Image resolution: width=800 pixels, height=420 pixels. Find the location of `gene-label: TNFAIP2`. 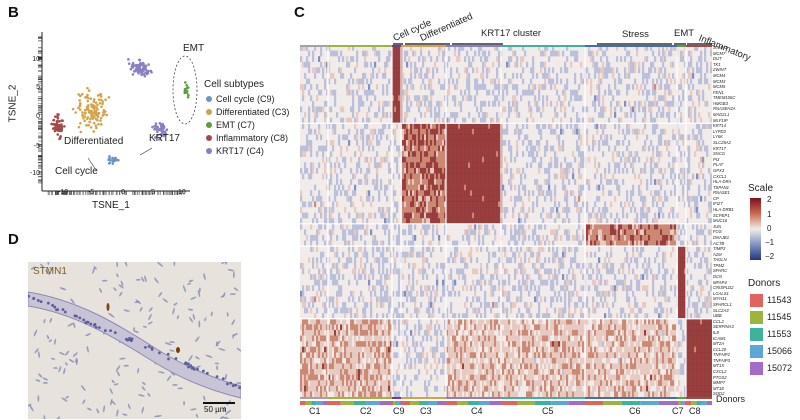

gene-label: TNFAIP2 is located at coordinates (721, 355).